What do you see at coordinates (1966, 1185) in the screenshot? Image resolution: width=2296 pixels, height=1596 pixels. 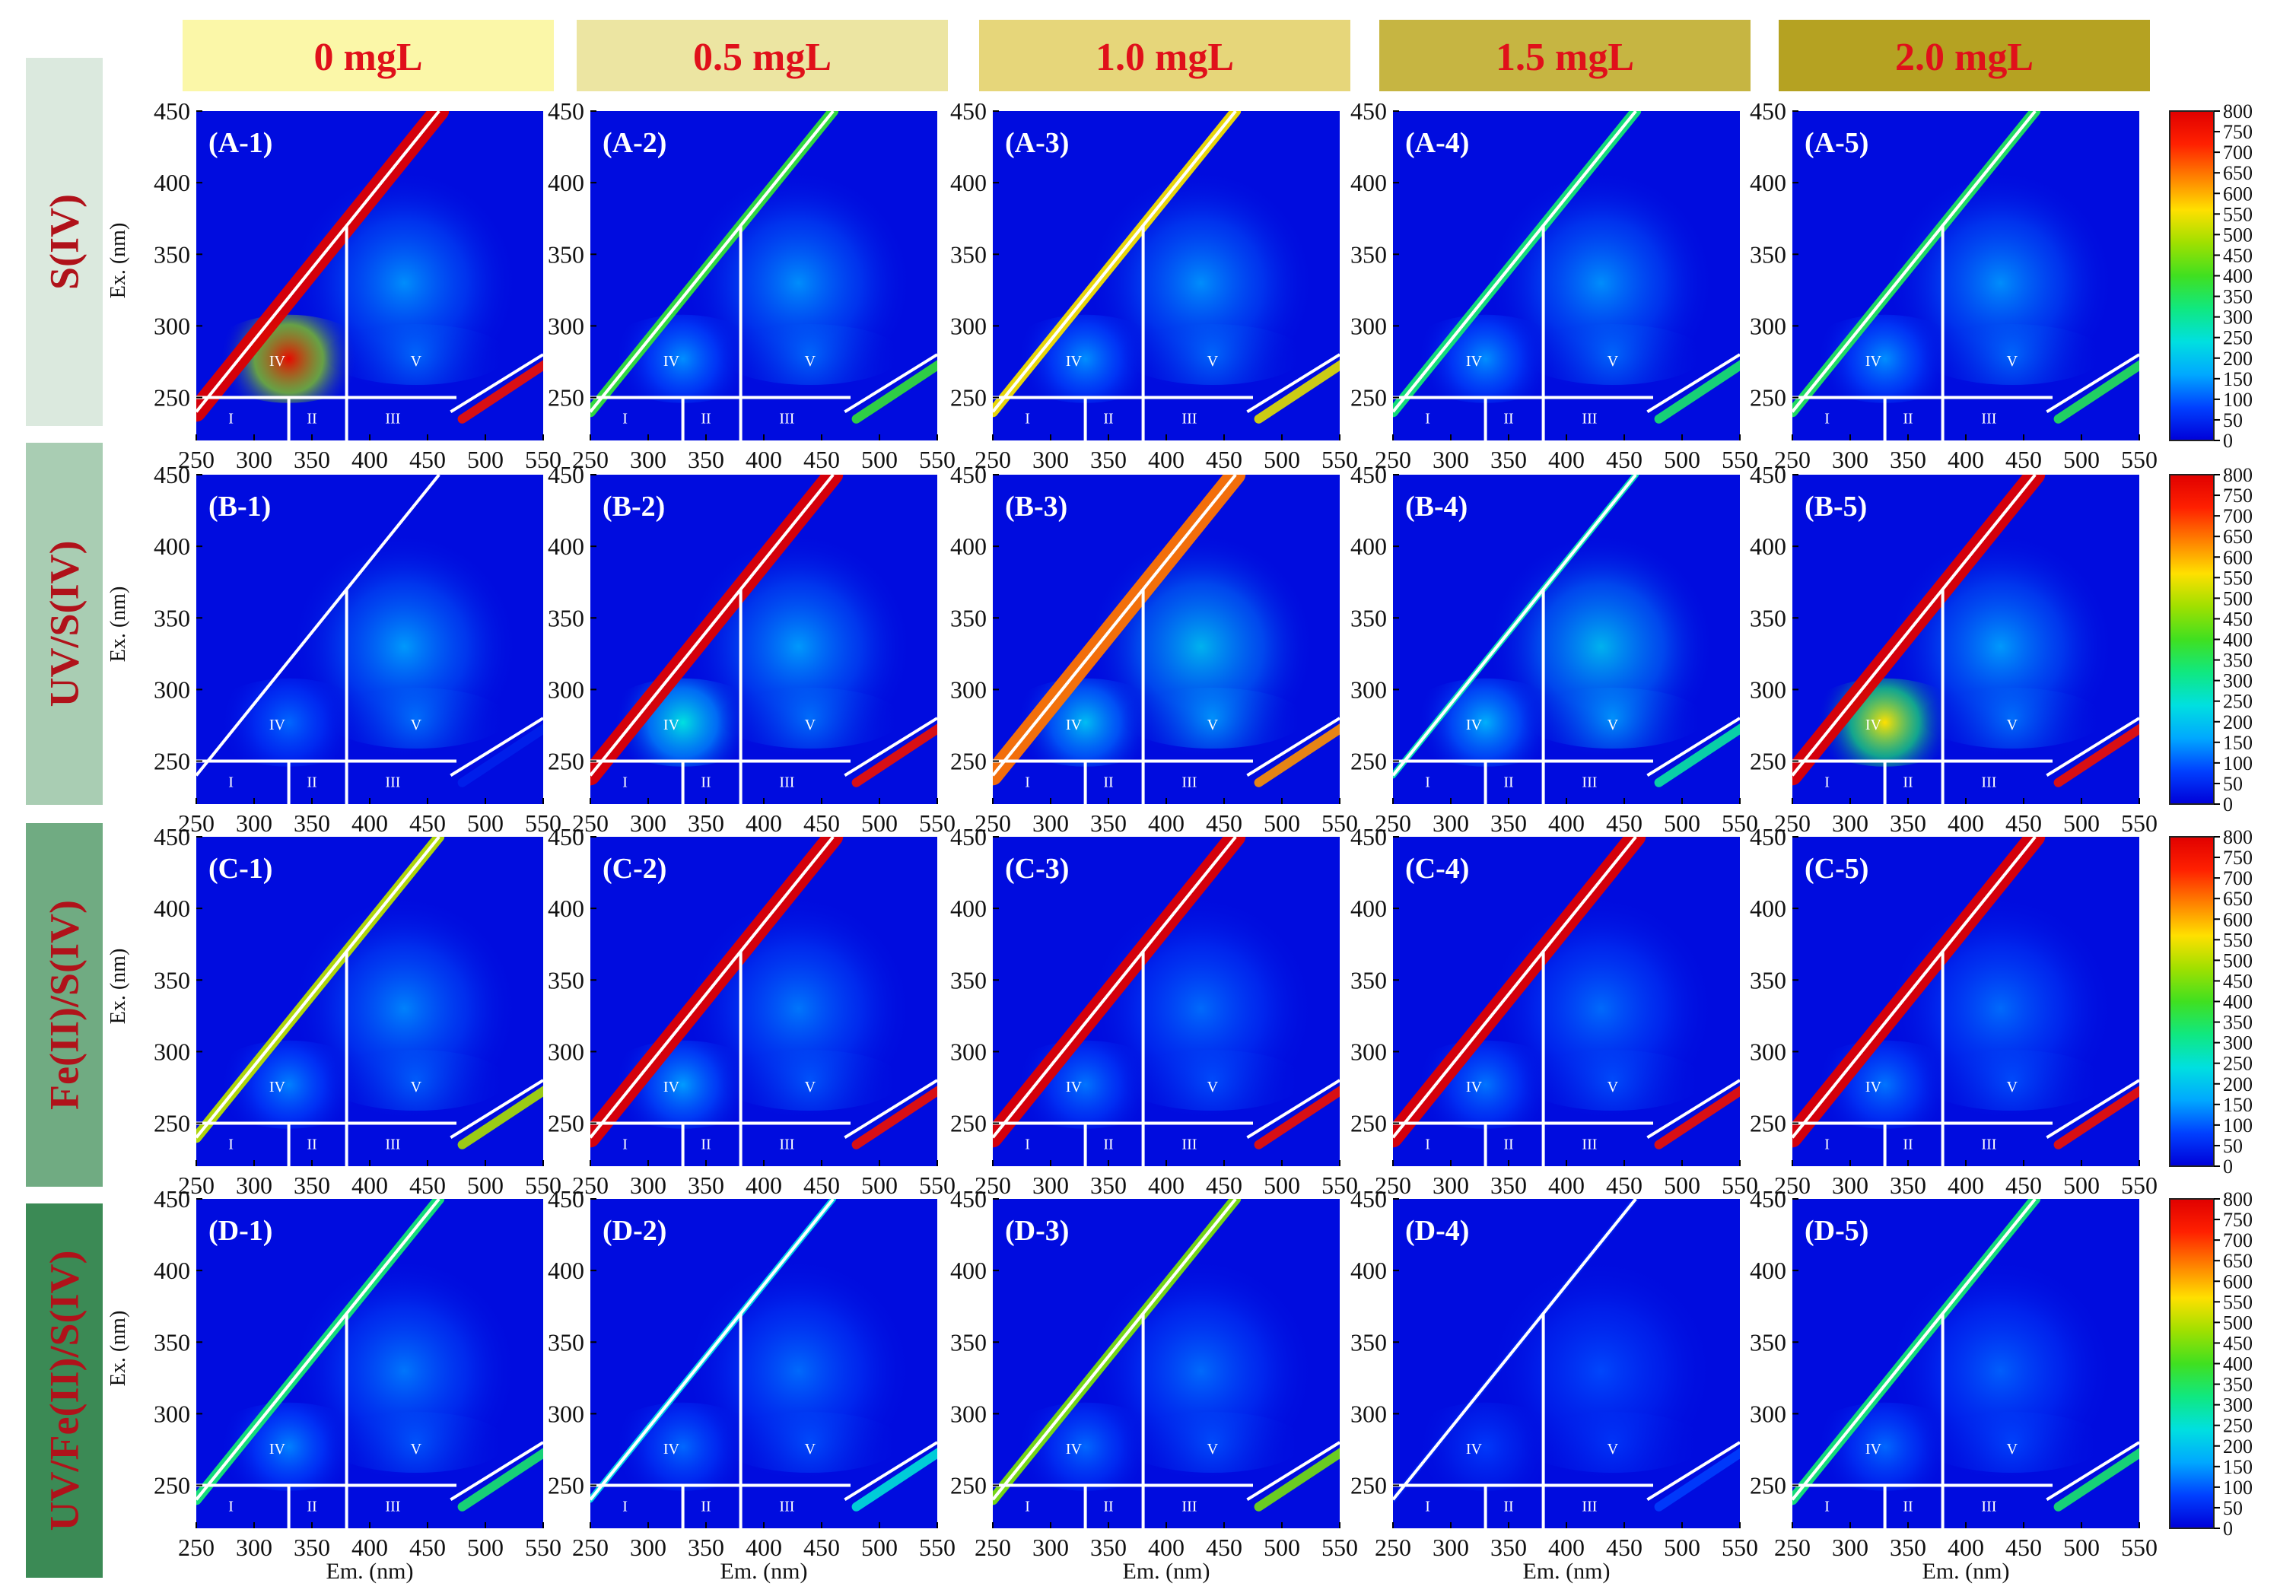 I see `x-tick-label: 400` at bounding box center [1966, 1185].